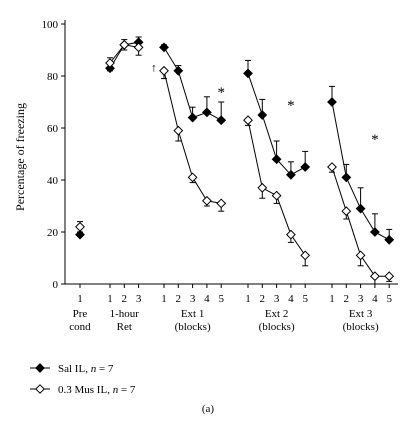 The width and height of the screenshot is (415, 434). What do you see at coordinates (80, 314) in the screenshot?
I see `x-group-label: Pre` at bounding box center [80, 314].